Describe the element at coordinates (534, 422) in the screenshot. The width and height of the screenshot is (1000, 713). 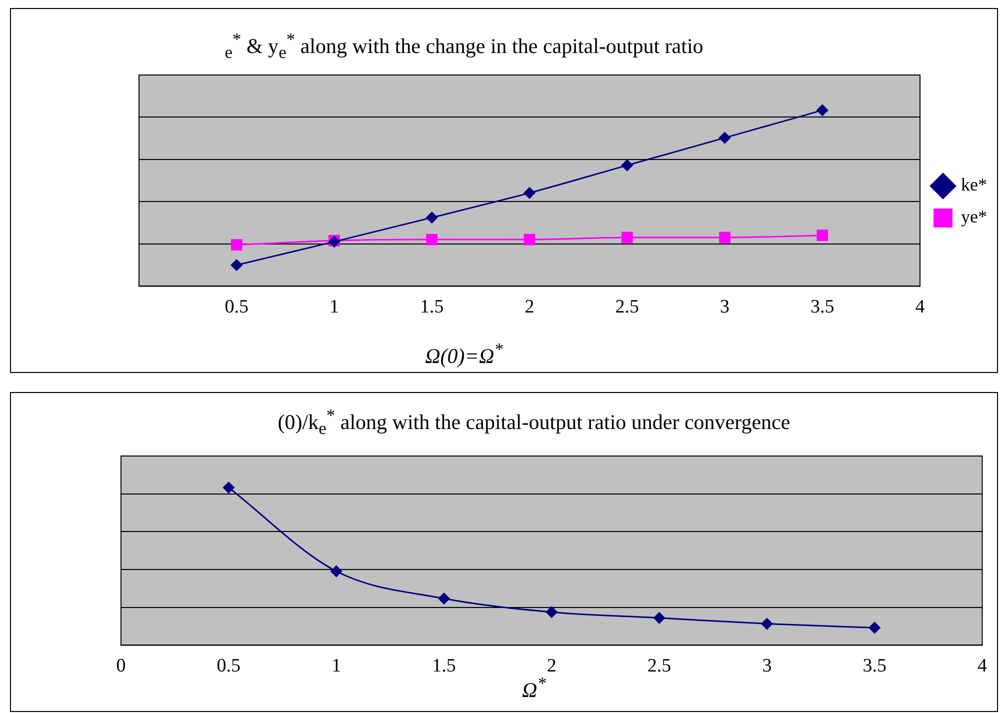
I see `chart-title: (0)/k$_{e}$$^{*}$ along with the capital-output ratio under convergence` at that location.